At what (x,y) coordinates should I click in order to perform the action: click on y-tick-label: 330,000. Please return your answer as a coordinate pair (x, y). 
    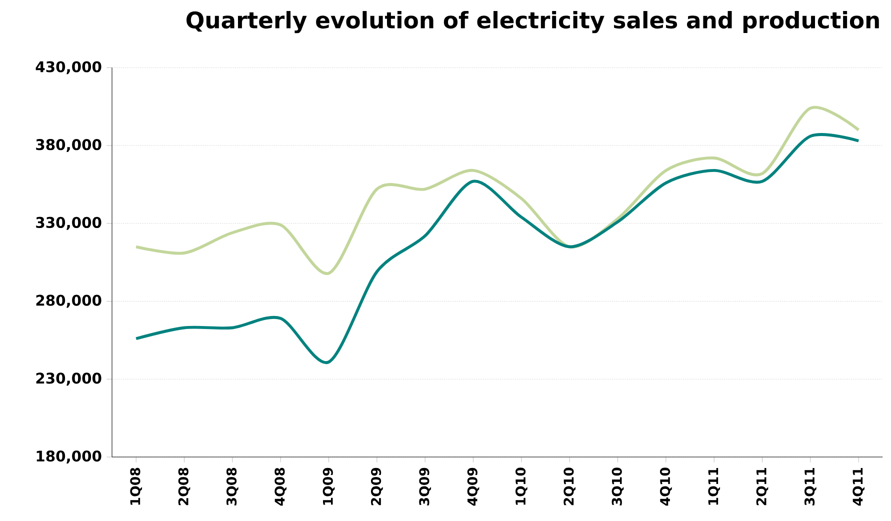
    Looking at the image, I should click on (69, 223).